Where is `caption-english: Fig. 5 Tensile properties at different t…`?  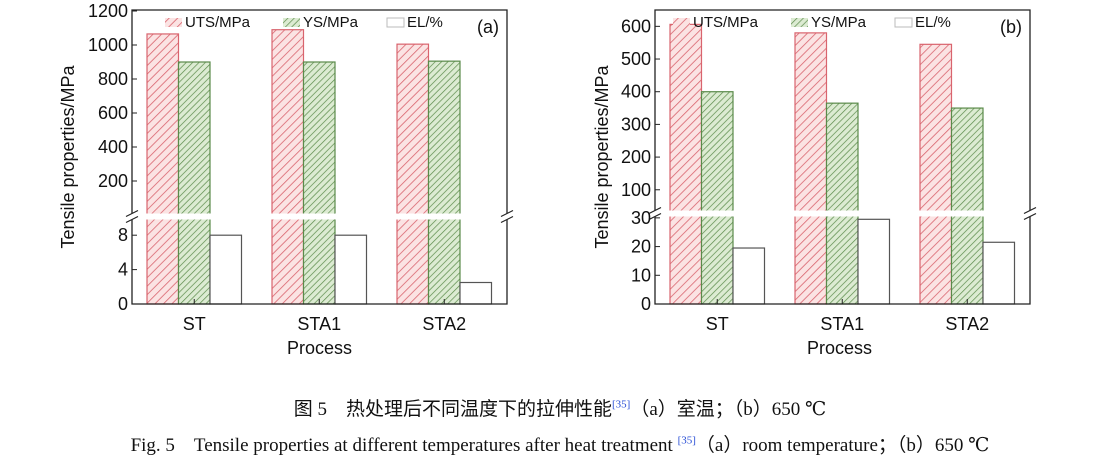 caption-english: Fig. 5 Tensile properties at different t… is located at coordinates (560, 445).